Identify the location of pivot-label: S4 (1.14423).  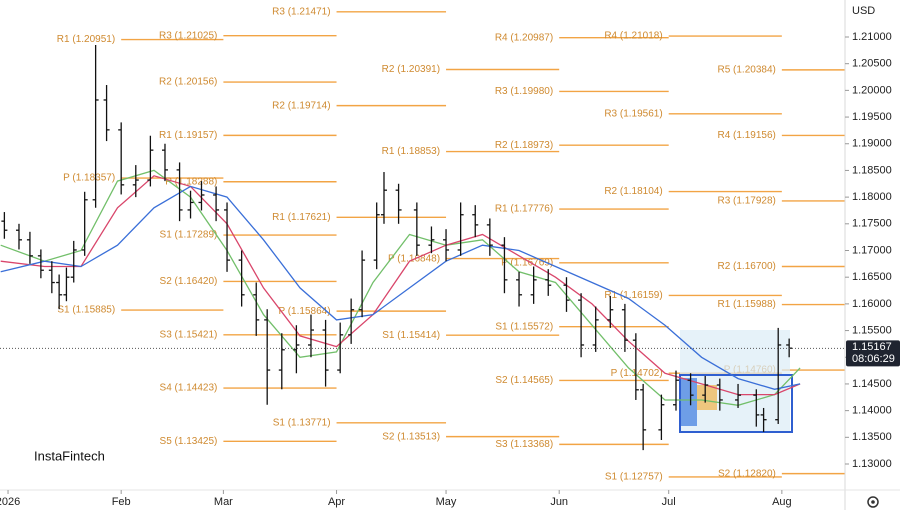
(189, 388).